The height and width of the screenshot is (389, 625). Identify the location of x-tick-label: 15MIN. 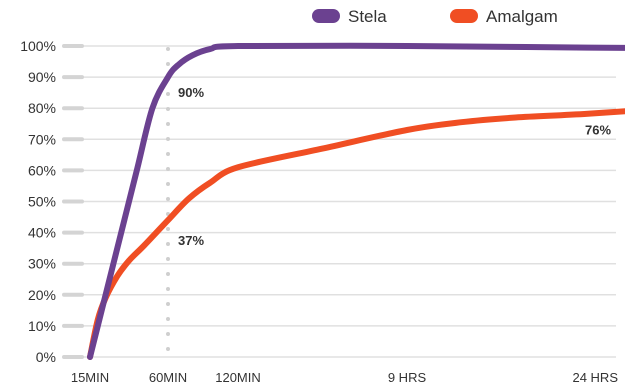
(90, 377).